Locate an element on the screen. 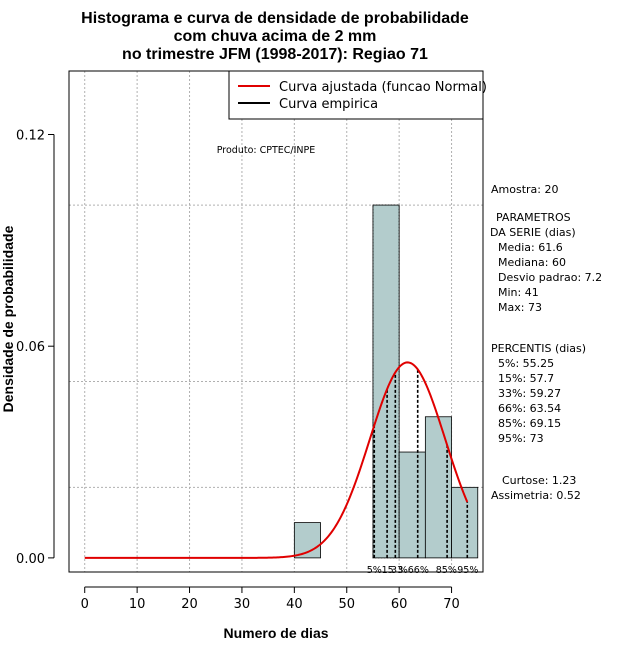  x-tick-label: 60 is located at coordinates (399, 604).